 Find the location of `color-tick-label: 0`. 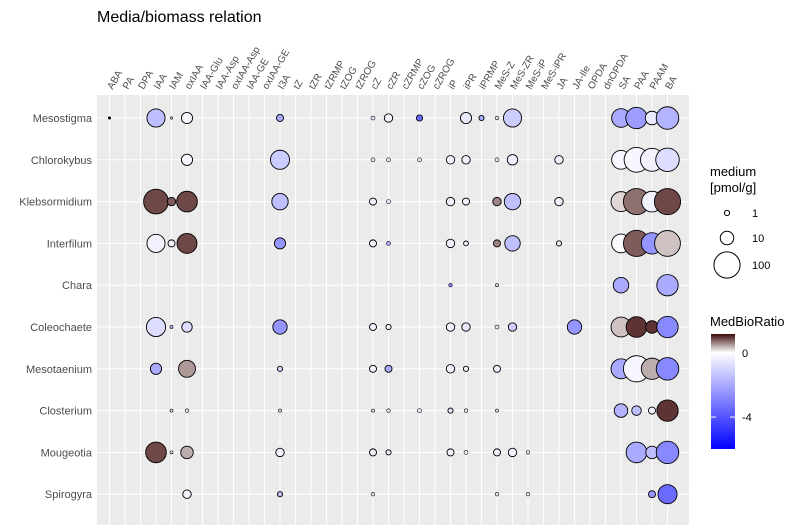

color-tick-label: 0 is located at coordinates (745, 354).